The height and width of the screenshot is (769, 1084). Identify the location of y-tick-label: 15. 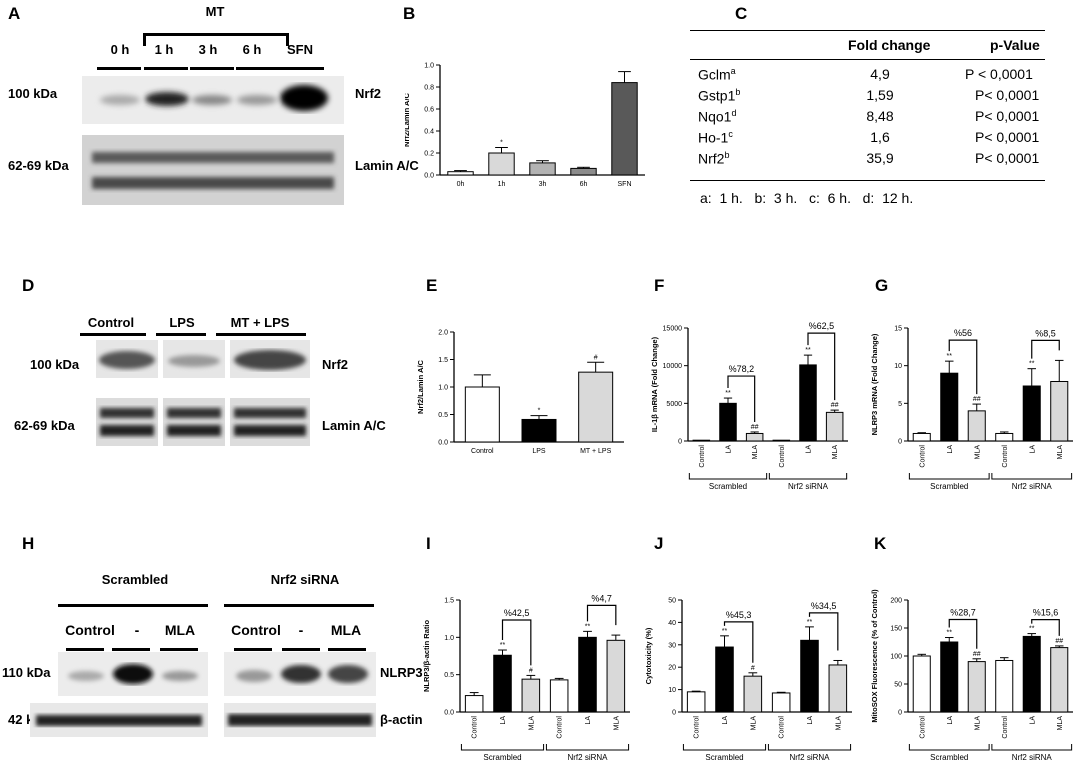
(898, 329).